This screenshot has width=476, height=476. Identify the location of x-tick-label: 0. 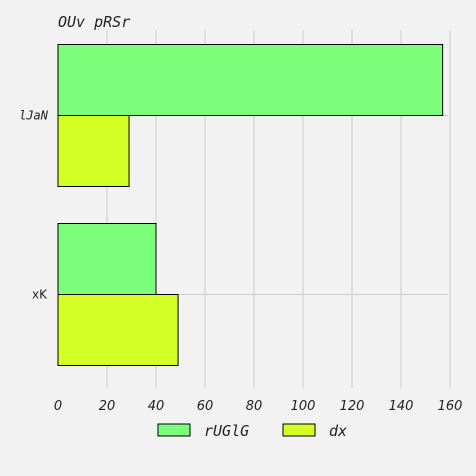
(58, 406).